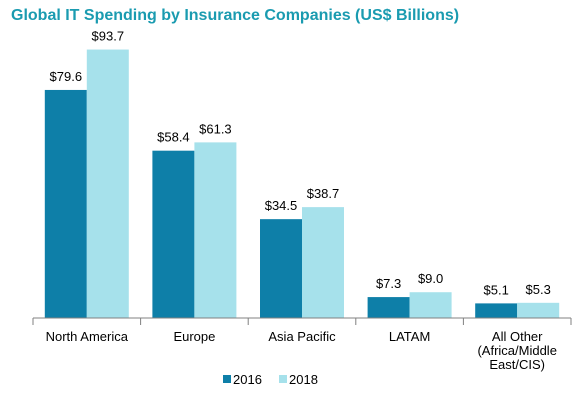 This screenshot has width=575, height=401. I want to click on legend: 2016 2018, so click(270, 379).